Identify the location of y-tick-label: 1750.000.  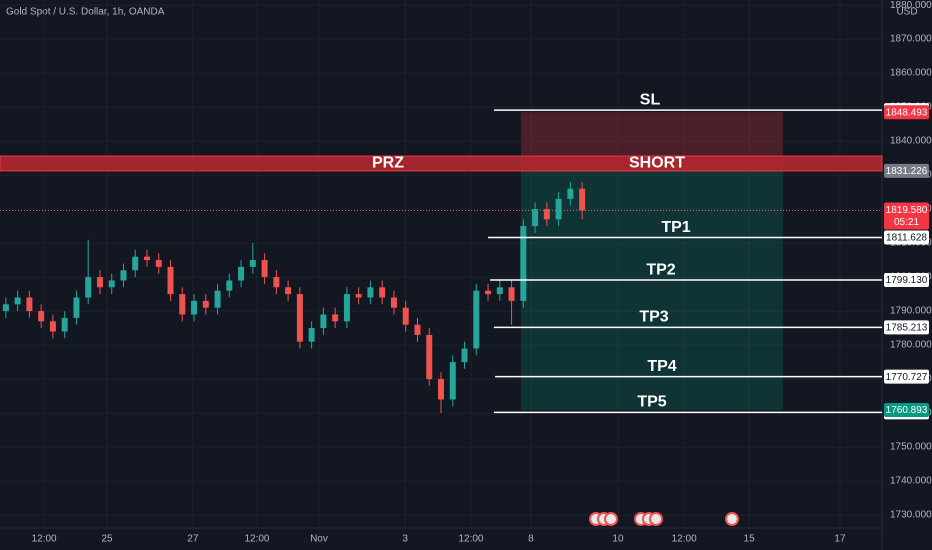
(911, 447).